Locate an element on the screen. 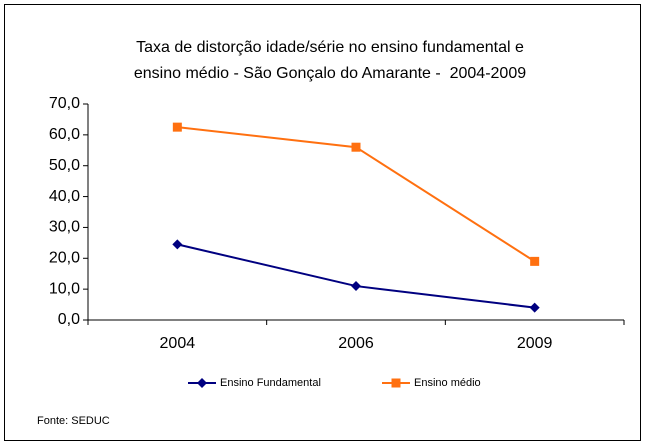 Image resolution: width=645 pixels, height=446 pixels. y-tick-label: 0,0 is located at coordinates (69, 319).